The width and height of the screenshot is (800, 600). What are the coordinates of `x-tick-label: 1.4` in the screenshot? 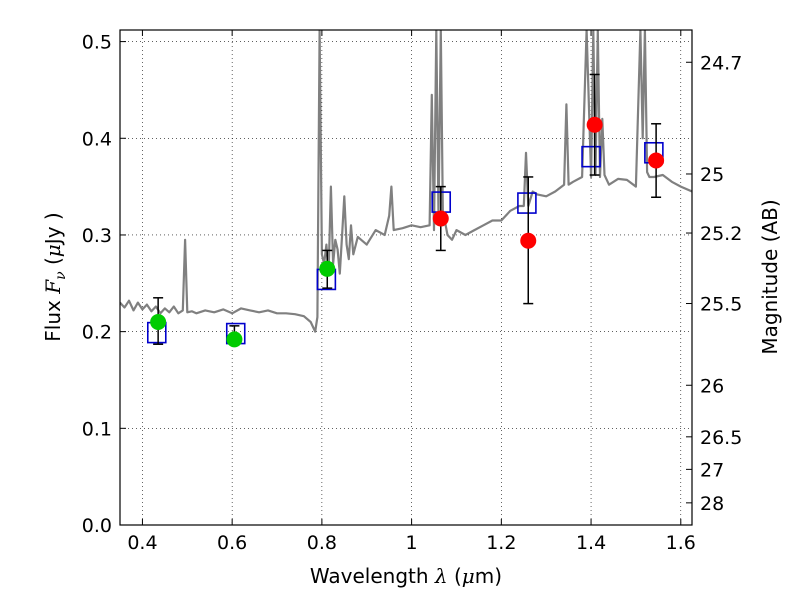 It's located at (591, 543).